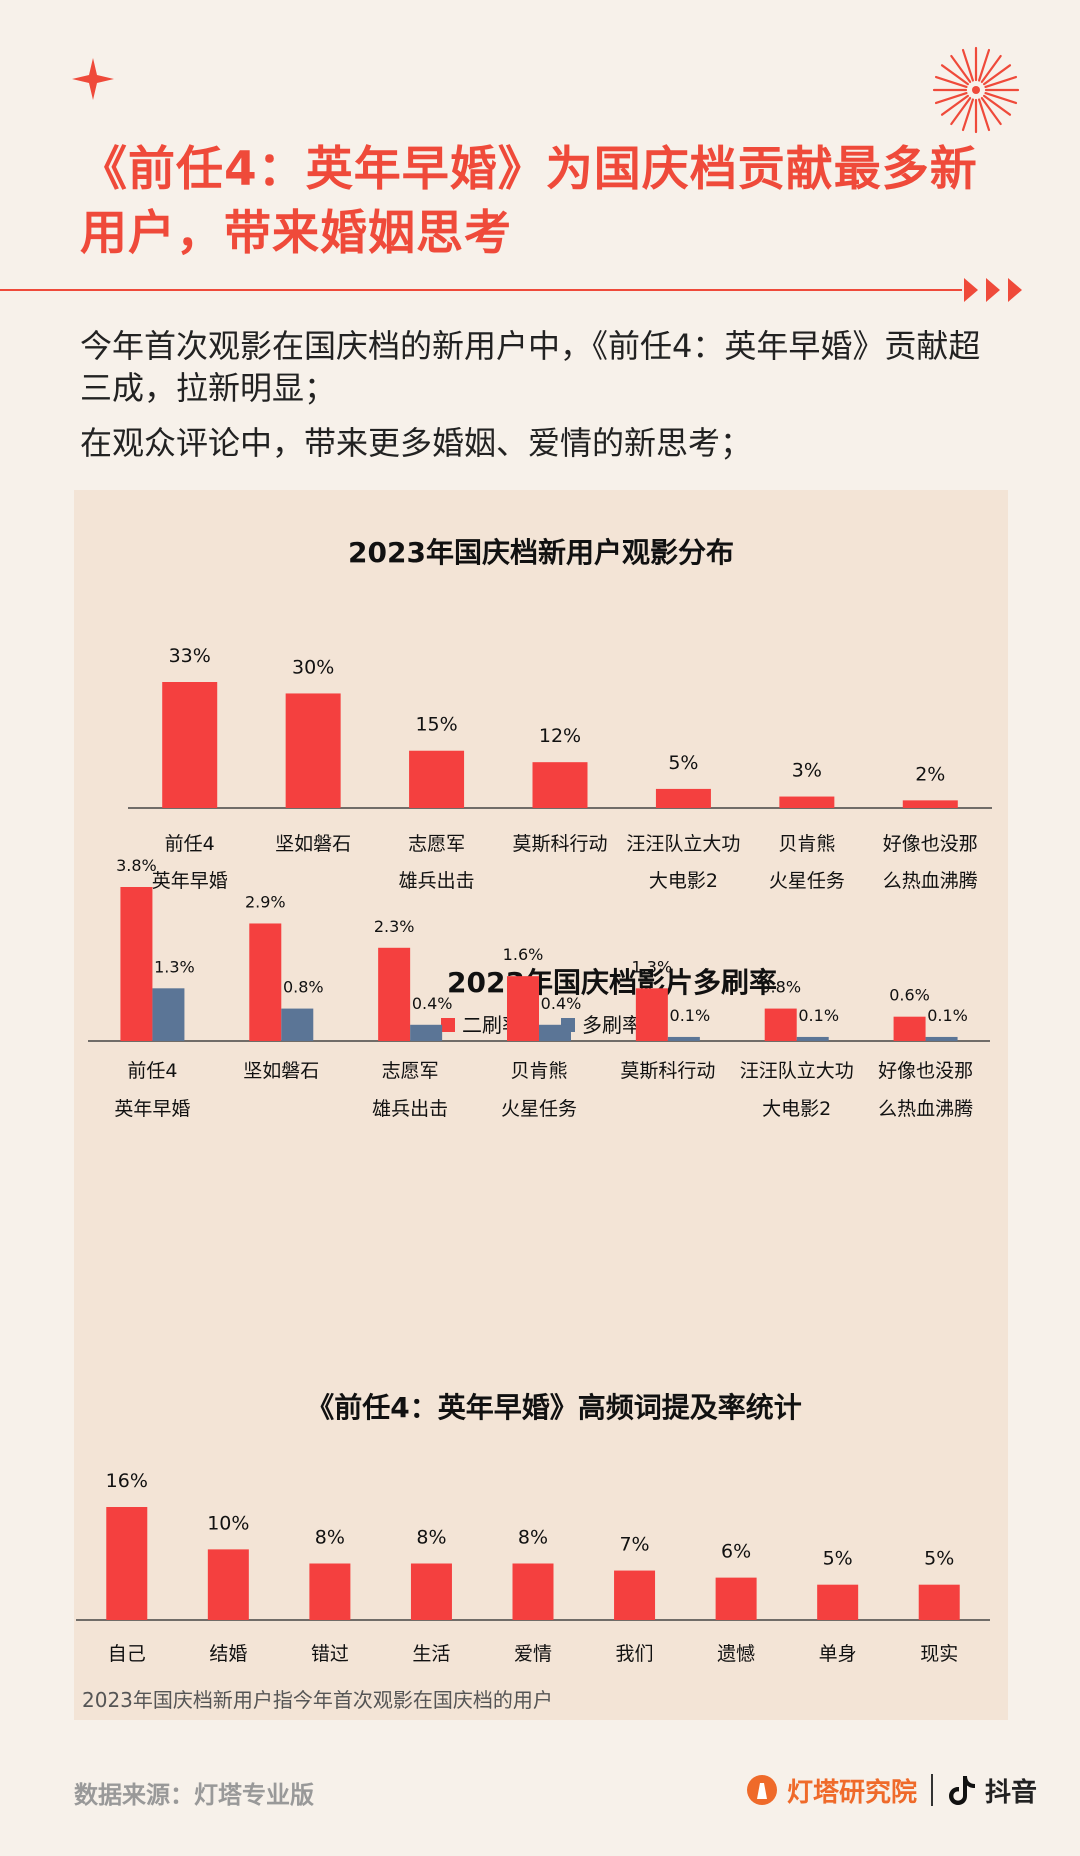 This screenshot has width=1080, height=1856. I want to click on chart-title: 《前任4：英年早婚》高频词提及率统计, so click(554, 1407).